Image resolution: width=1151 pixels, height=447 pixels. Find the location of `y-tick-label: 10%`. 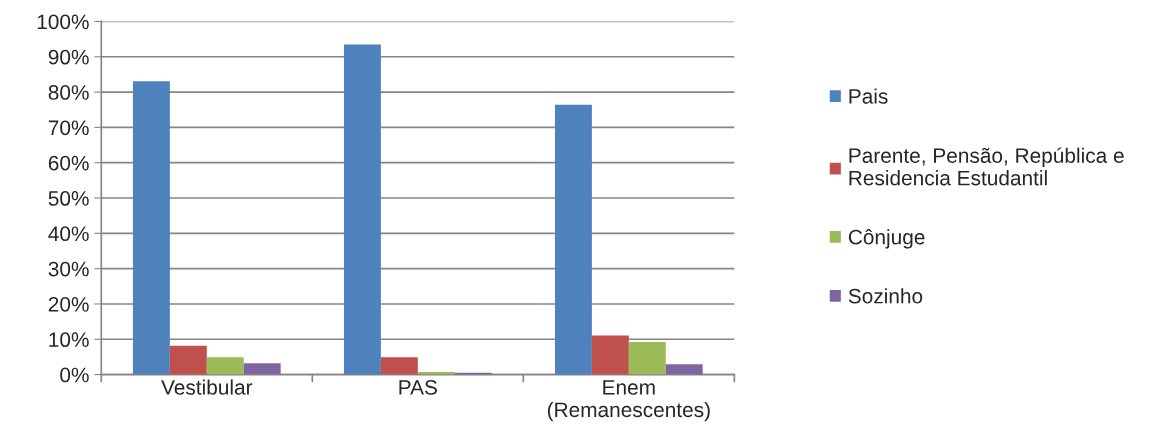

y-tick-label: 10% is located at coordinates (69, 340).